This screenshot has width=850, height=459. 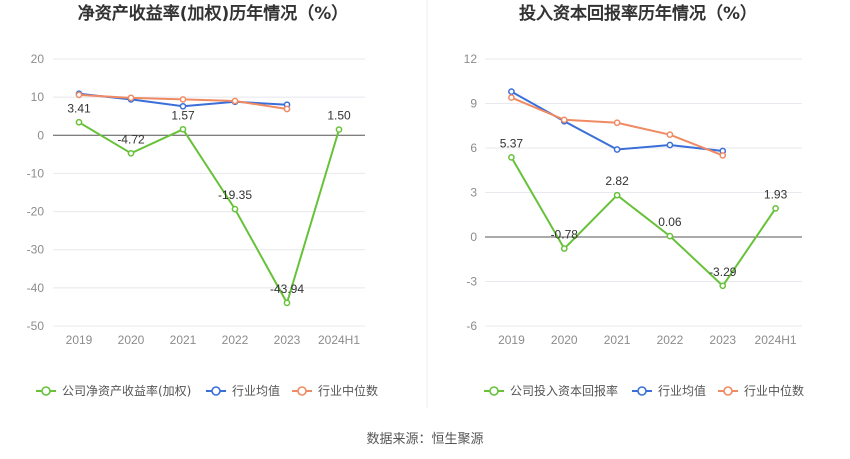 I want to click on roic-y-tick-label: 3, so click(x=473, y=193).